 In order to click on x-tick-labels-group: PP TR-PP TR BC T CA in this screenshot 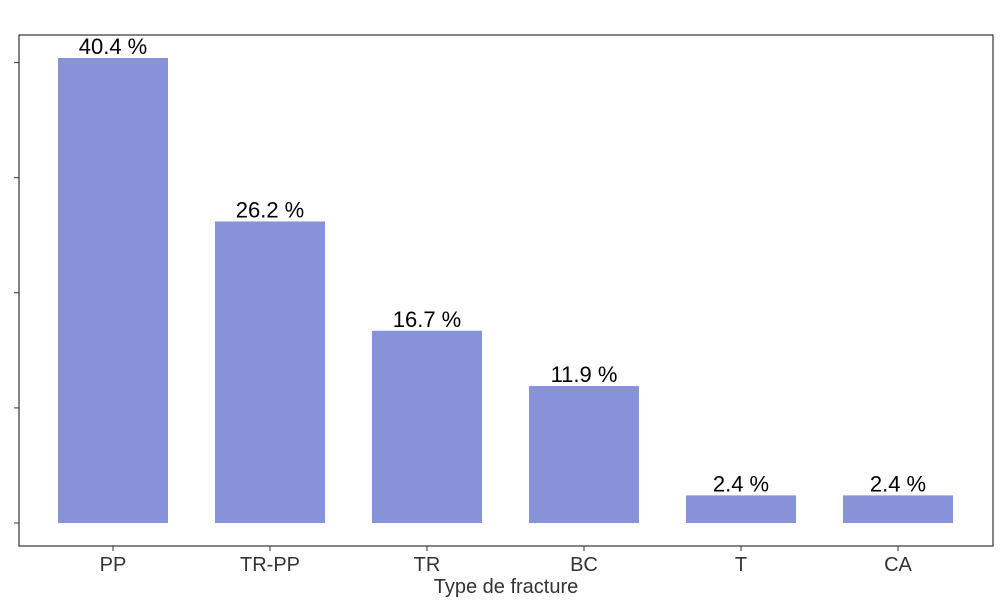, I will do `click(506, 561)`.